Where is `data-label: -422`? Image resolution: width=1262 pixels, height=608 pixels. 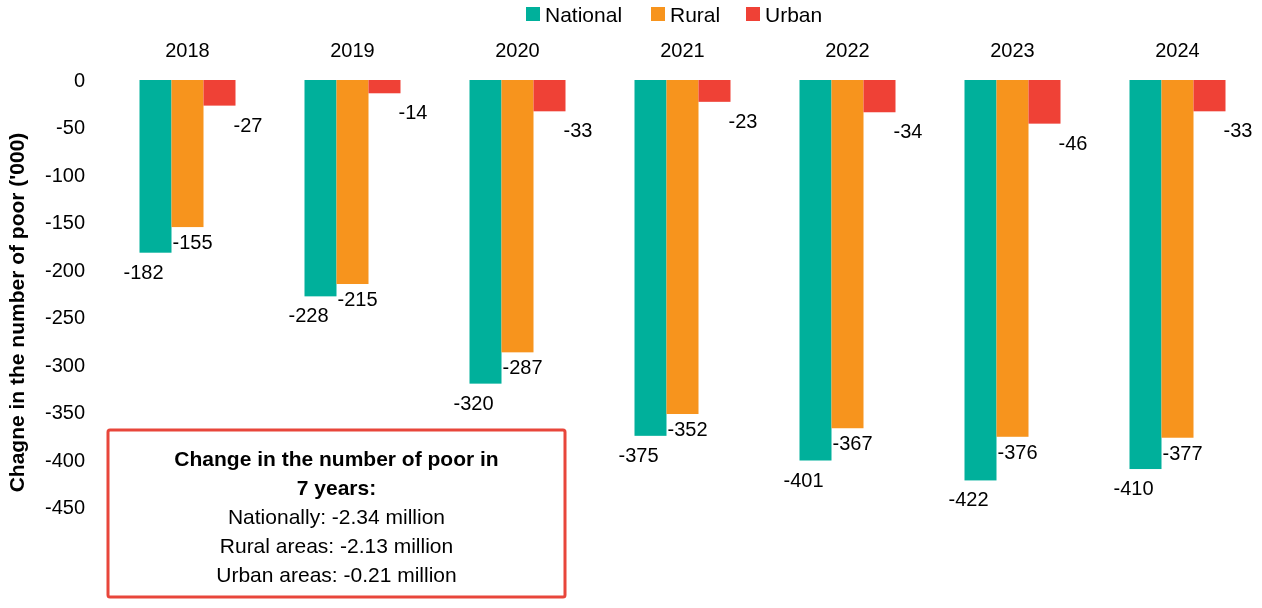
data-label: -422 is located at coordinates (968, 499).